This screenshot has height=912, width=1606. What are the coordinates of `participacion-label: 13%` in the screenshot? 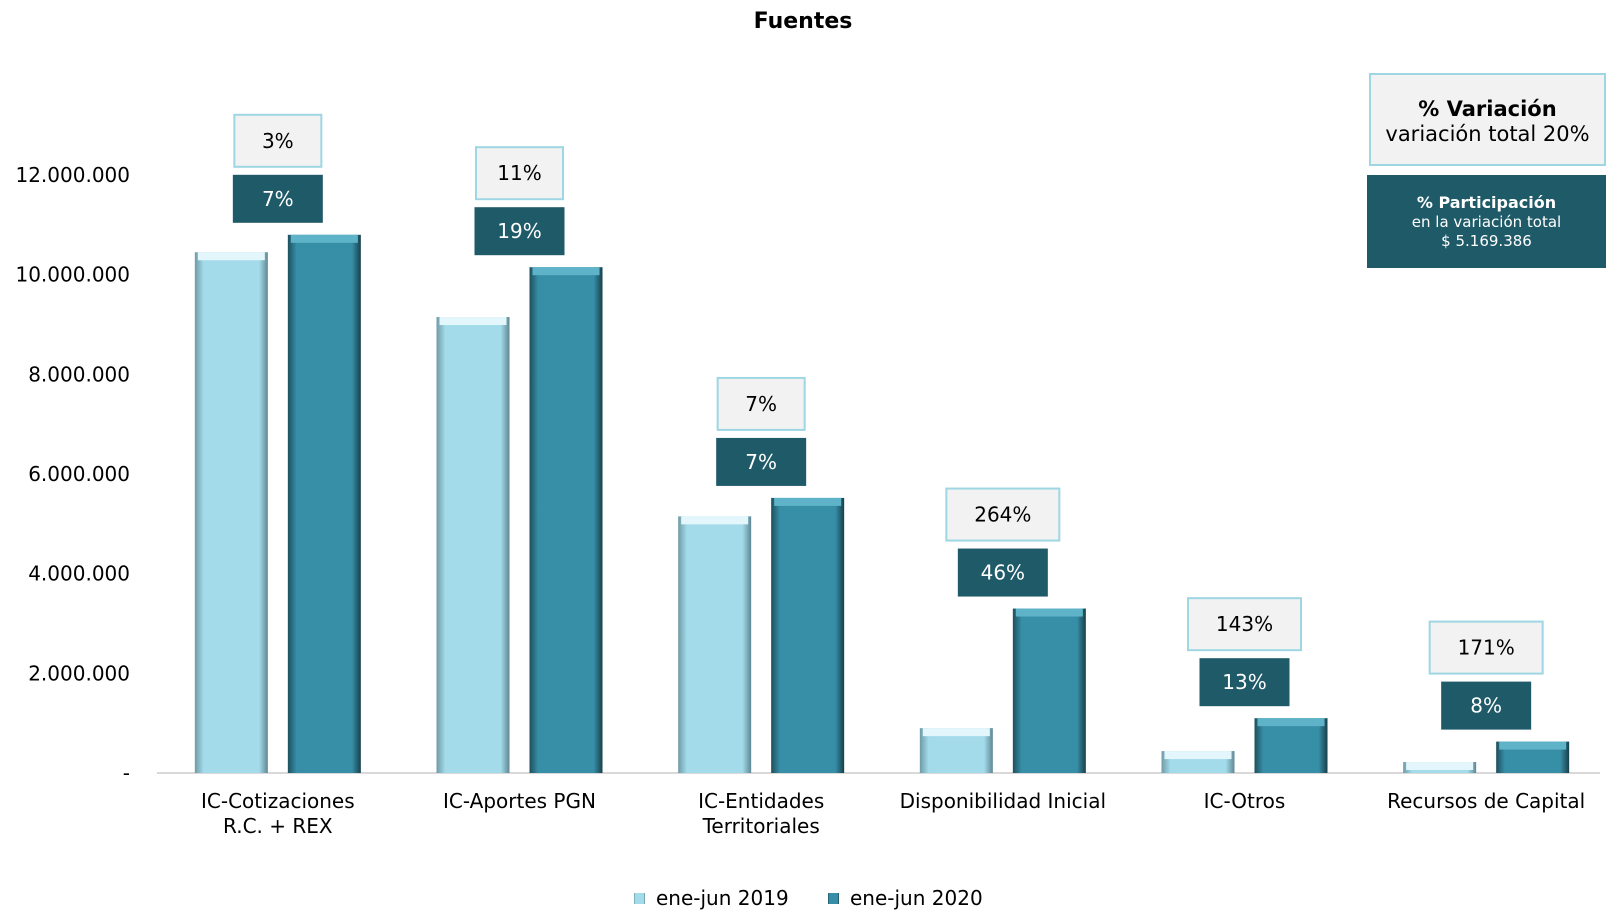 It's located at (1244, 682).